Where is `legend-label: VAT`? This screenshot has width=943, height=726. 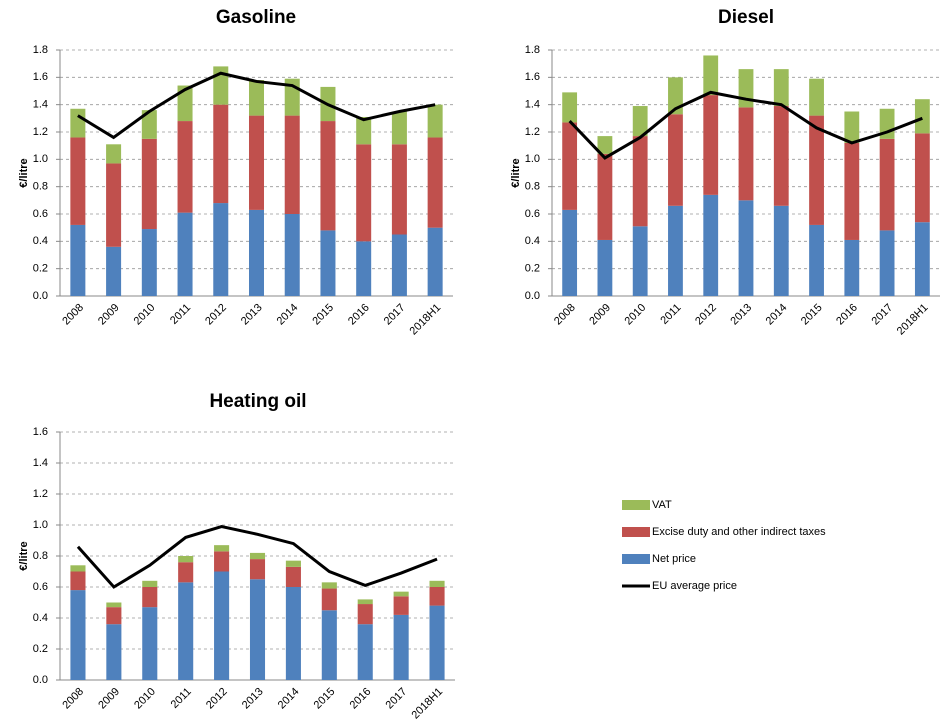 legend-label: VAT is located at coordinates (662, 505).